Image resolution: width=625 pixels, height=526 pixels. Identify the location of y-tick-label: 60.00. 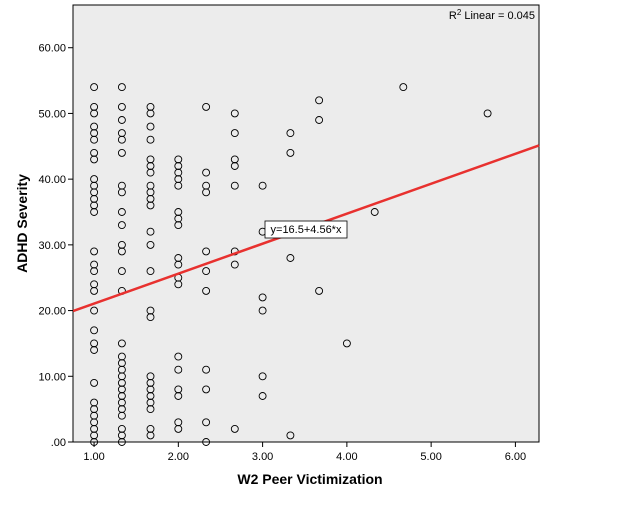
(52, 49).